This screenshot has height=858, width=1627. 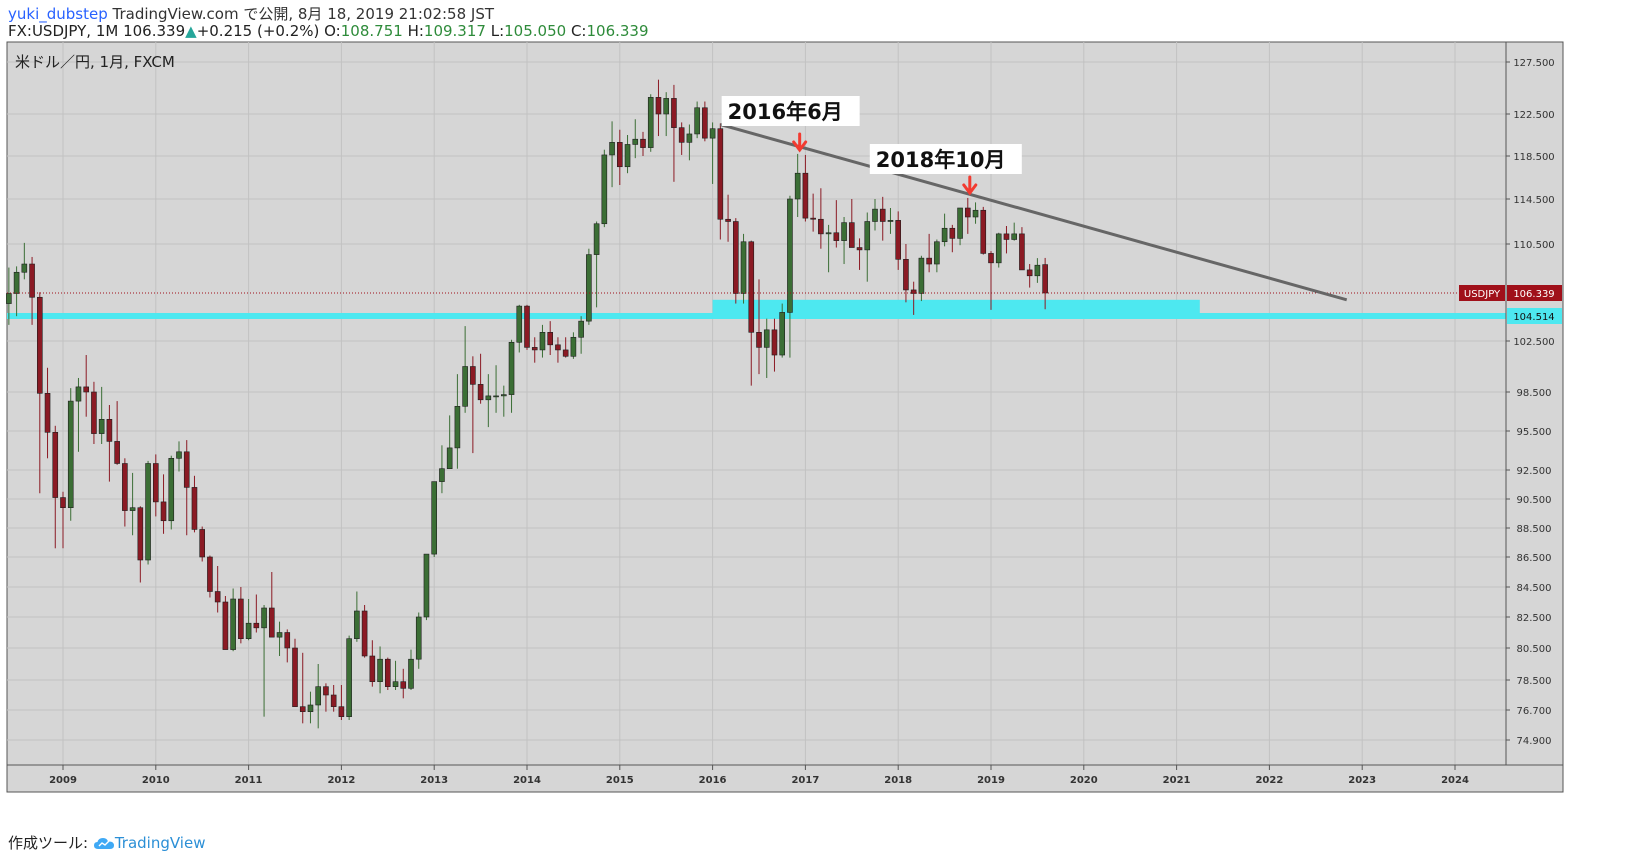 I want to click on x-tick-label: 2011, so click(x=249, y=780).